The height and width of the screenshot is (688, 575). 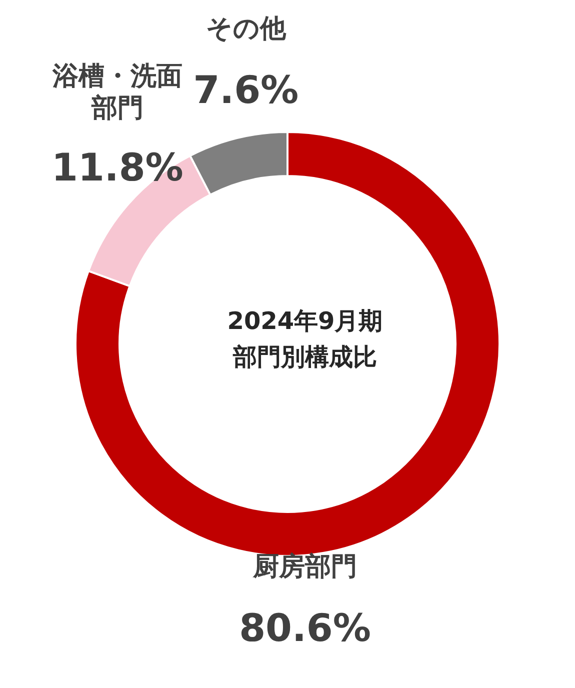 What do you see at coordinates (246, 29) in the screenshot?
I see `slice-label: その他` at bounding box center [246, 29].